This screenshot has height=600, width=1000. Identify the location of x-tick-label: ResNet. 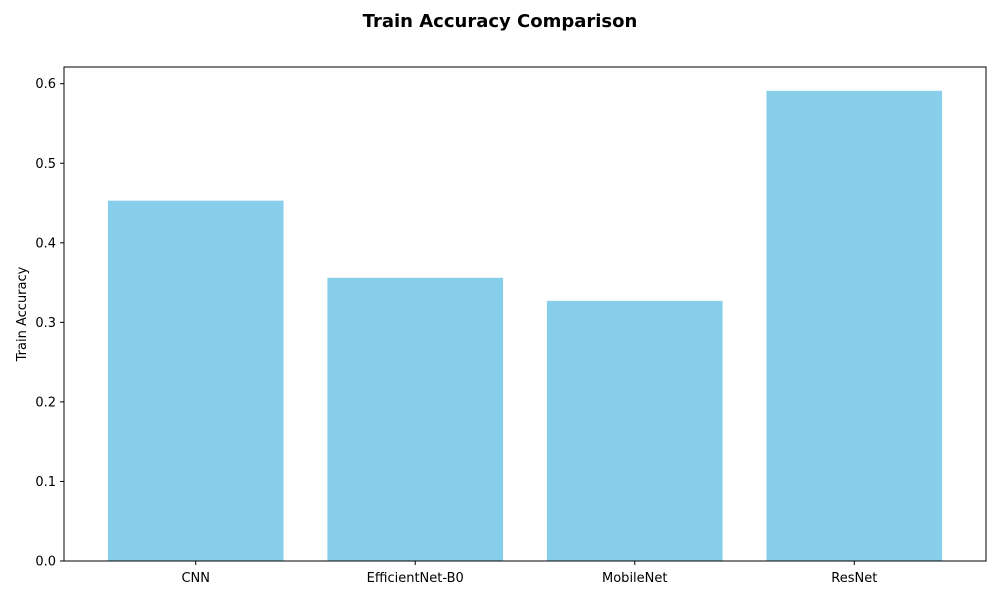
(854, 578).